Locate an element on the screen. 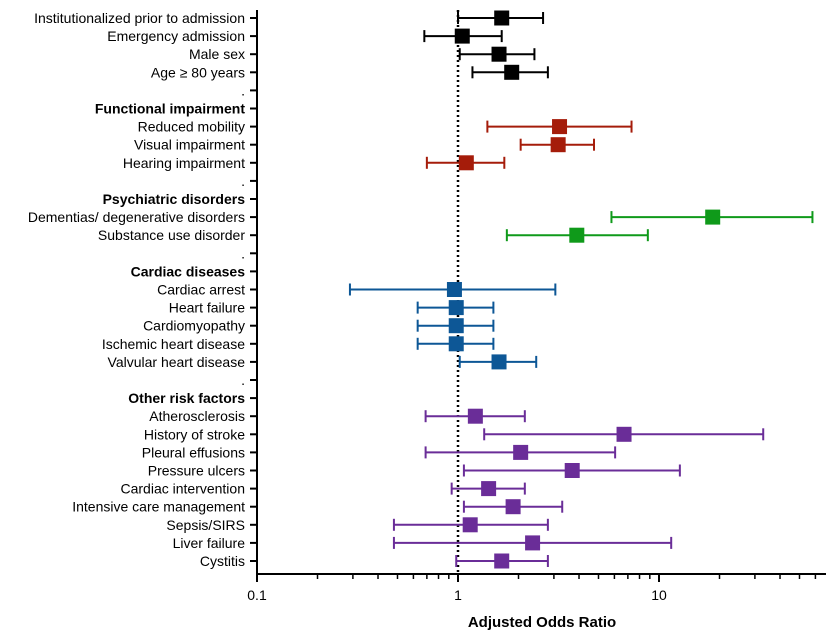 Image resolution: width=829 pixels, height=634 pixels. row-label: Atherosclerosis is located at coordinates (197, 416).